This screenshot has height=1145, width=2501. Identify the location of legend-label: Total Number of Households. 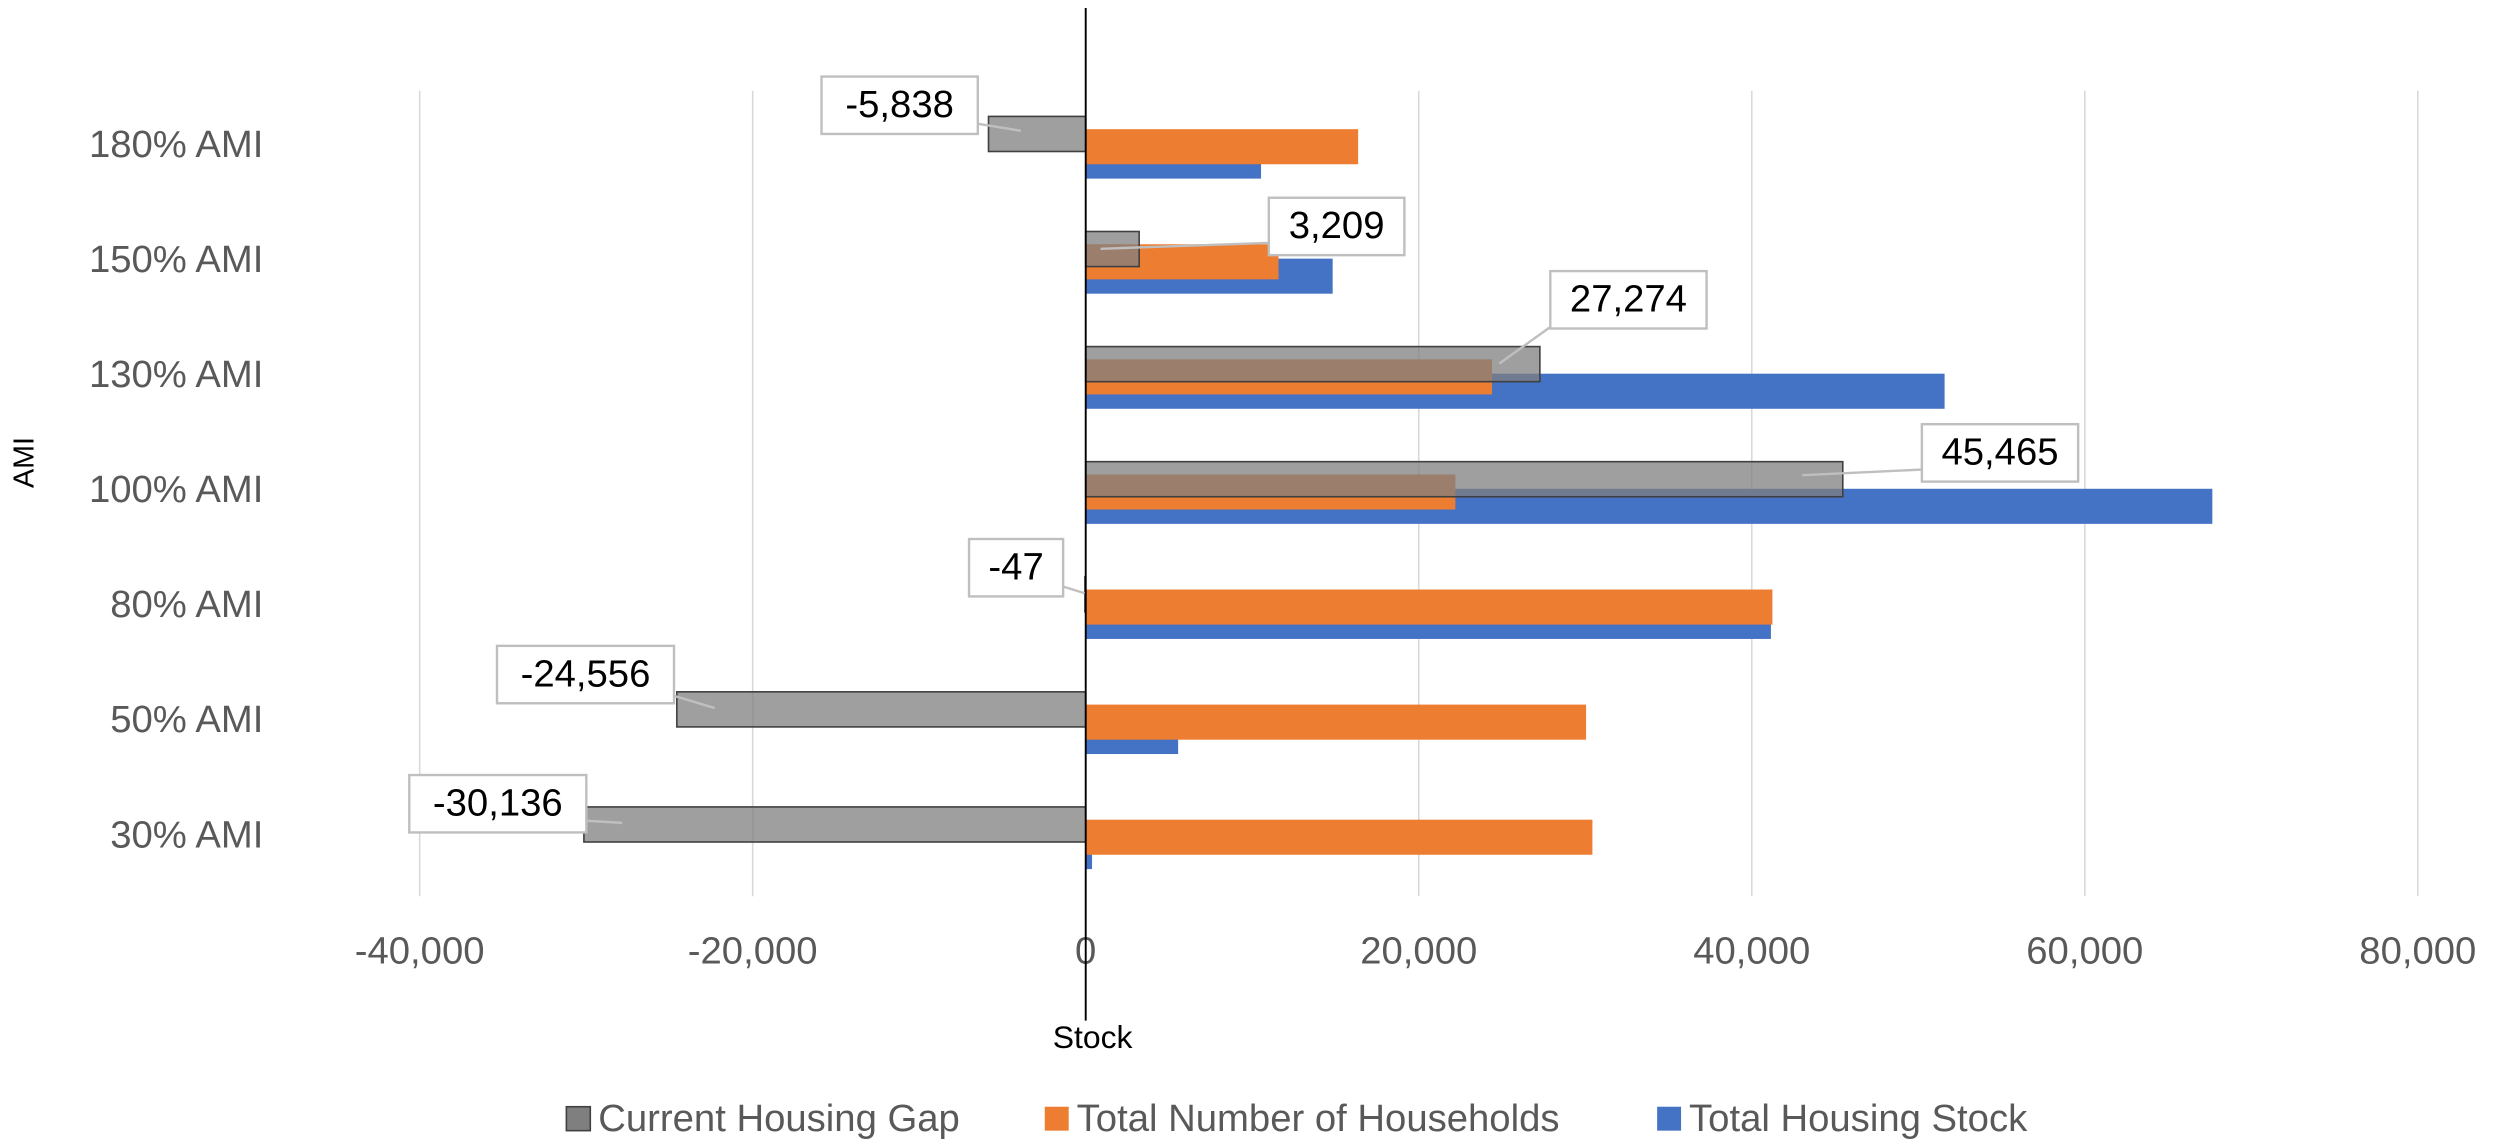
(1318, 1118).